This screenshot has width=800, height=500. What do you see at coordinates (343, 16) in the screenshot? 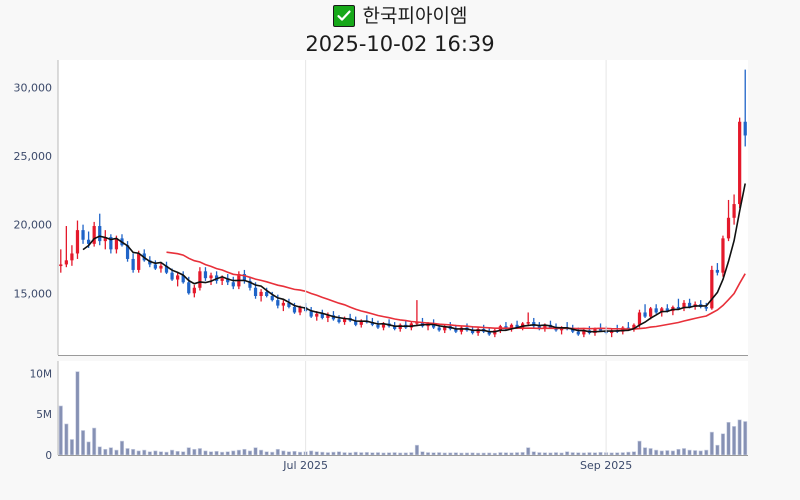
I see `check-icon` at bounding box center [343, 16].